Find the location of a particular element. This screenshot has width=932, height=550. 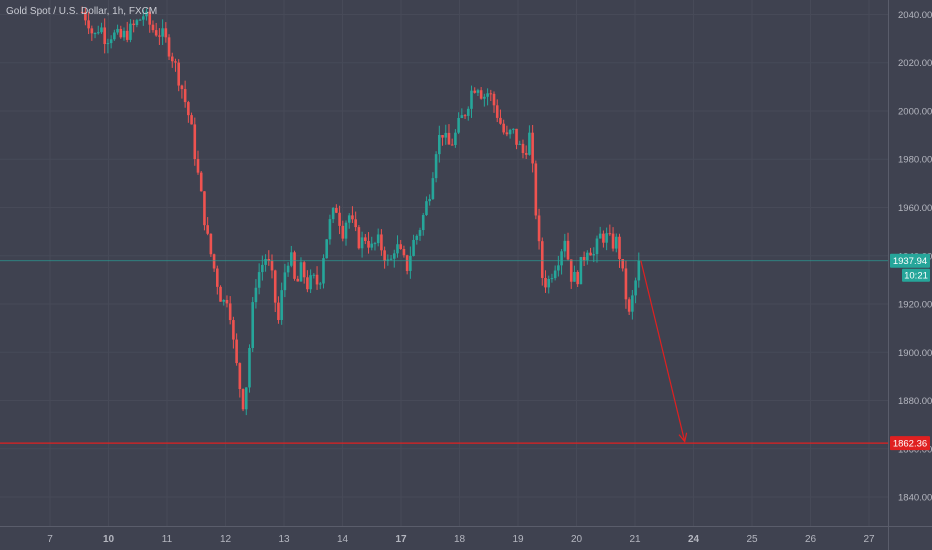

current-price-tag is located at coordinates (910, 260).